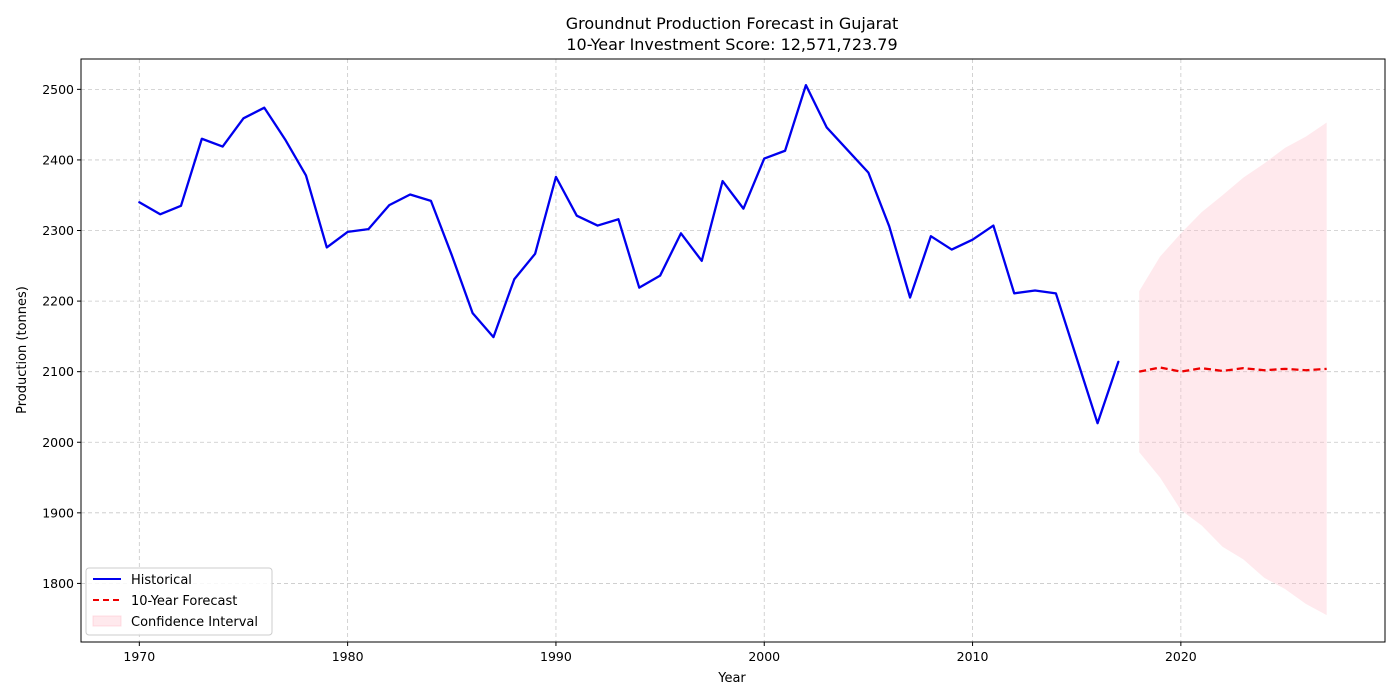 This screenshot has height=700, width=1400. Describe the element at coordinates (556, 656) in the screenshot. I see `x-tick-label: 1990` at that location.